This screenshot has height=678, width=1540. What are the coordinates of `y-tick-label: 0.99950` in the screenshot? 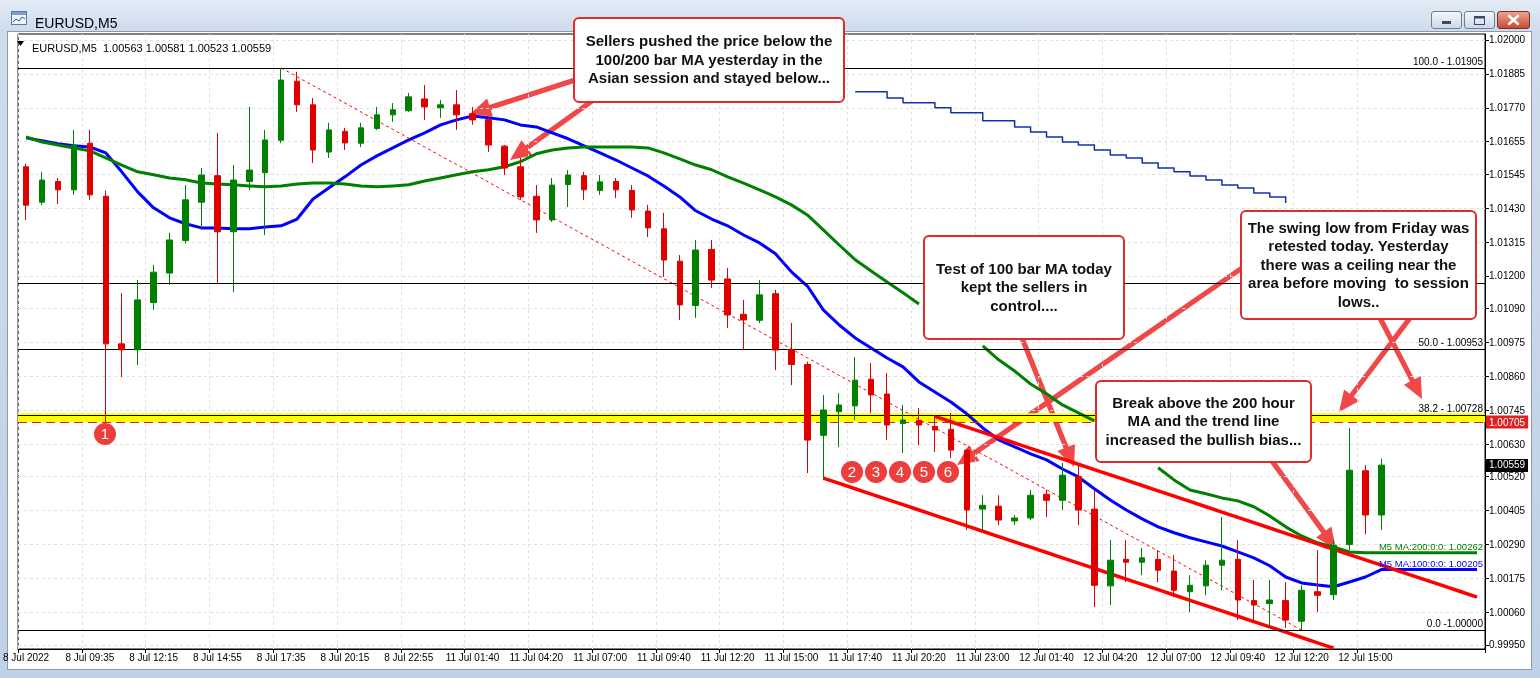 It's located at (1507, 645).